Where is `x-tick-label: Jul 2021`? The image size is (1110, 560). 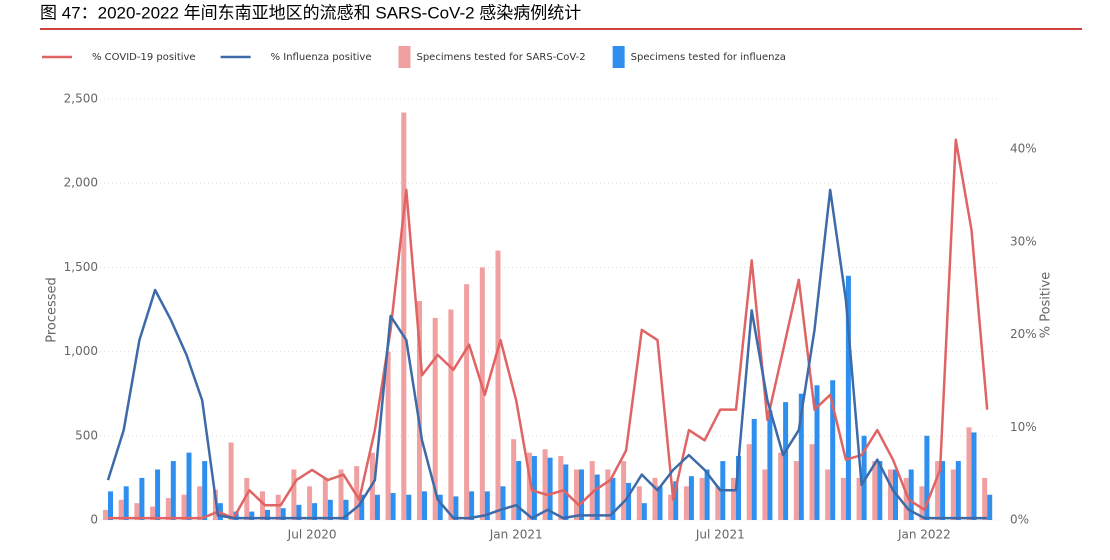
x-tick-label: Jul 2021 is located at coordinates (720, 535).